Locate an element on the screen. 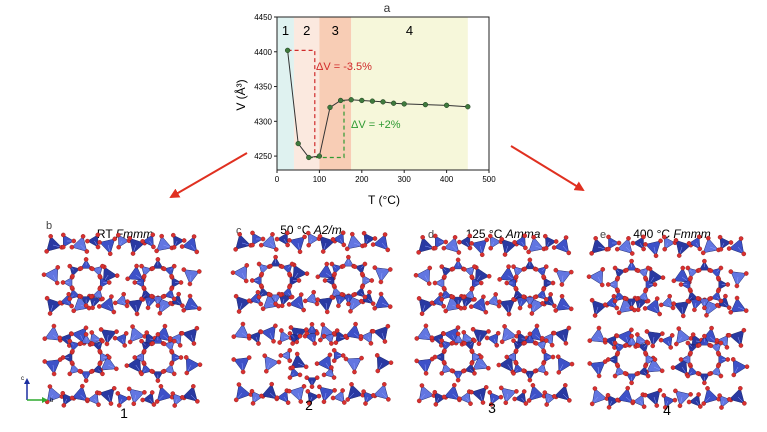  panel-b-number: 1 is located at coordinates (124, 413).